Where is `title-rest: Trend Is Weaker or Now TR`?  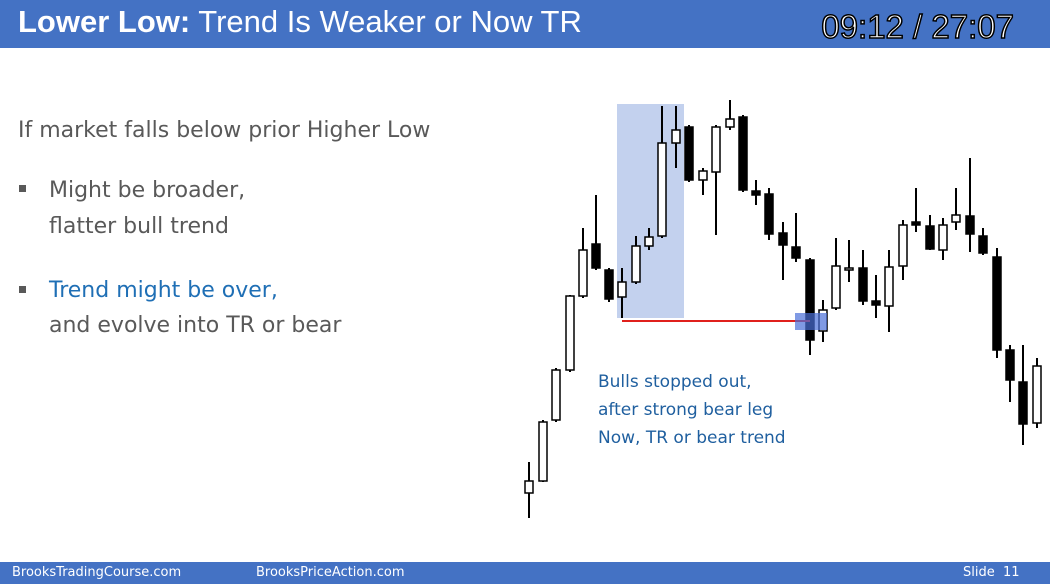
title-rest: Trend Is Weaker or Now TR is located at coordinates (390, 21).